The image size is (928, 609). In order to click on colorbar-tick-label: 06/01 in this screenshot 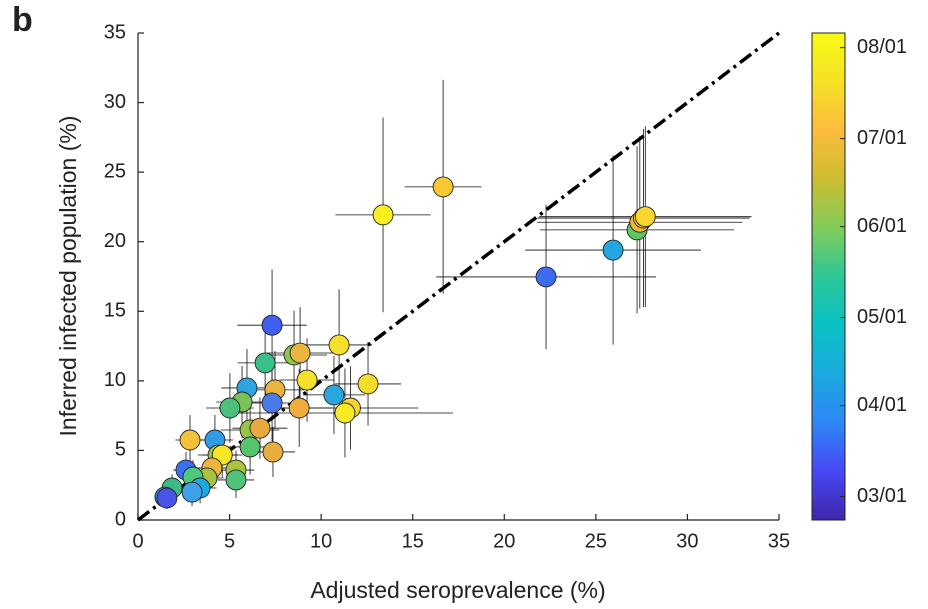, I will do `click(882, 226)`.